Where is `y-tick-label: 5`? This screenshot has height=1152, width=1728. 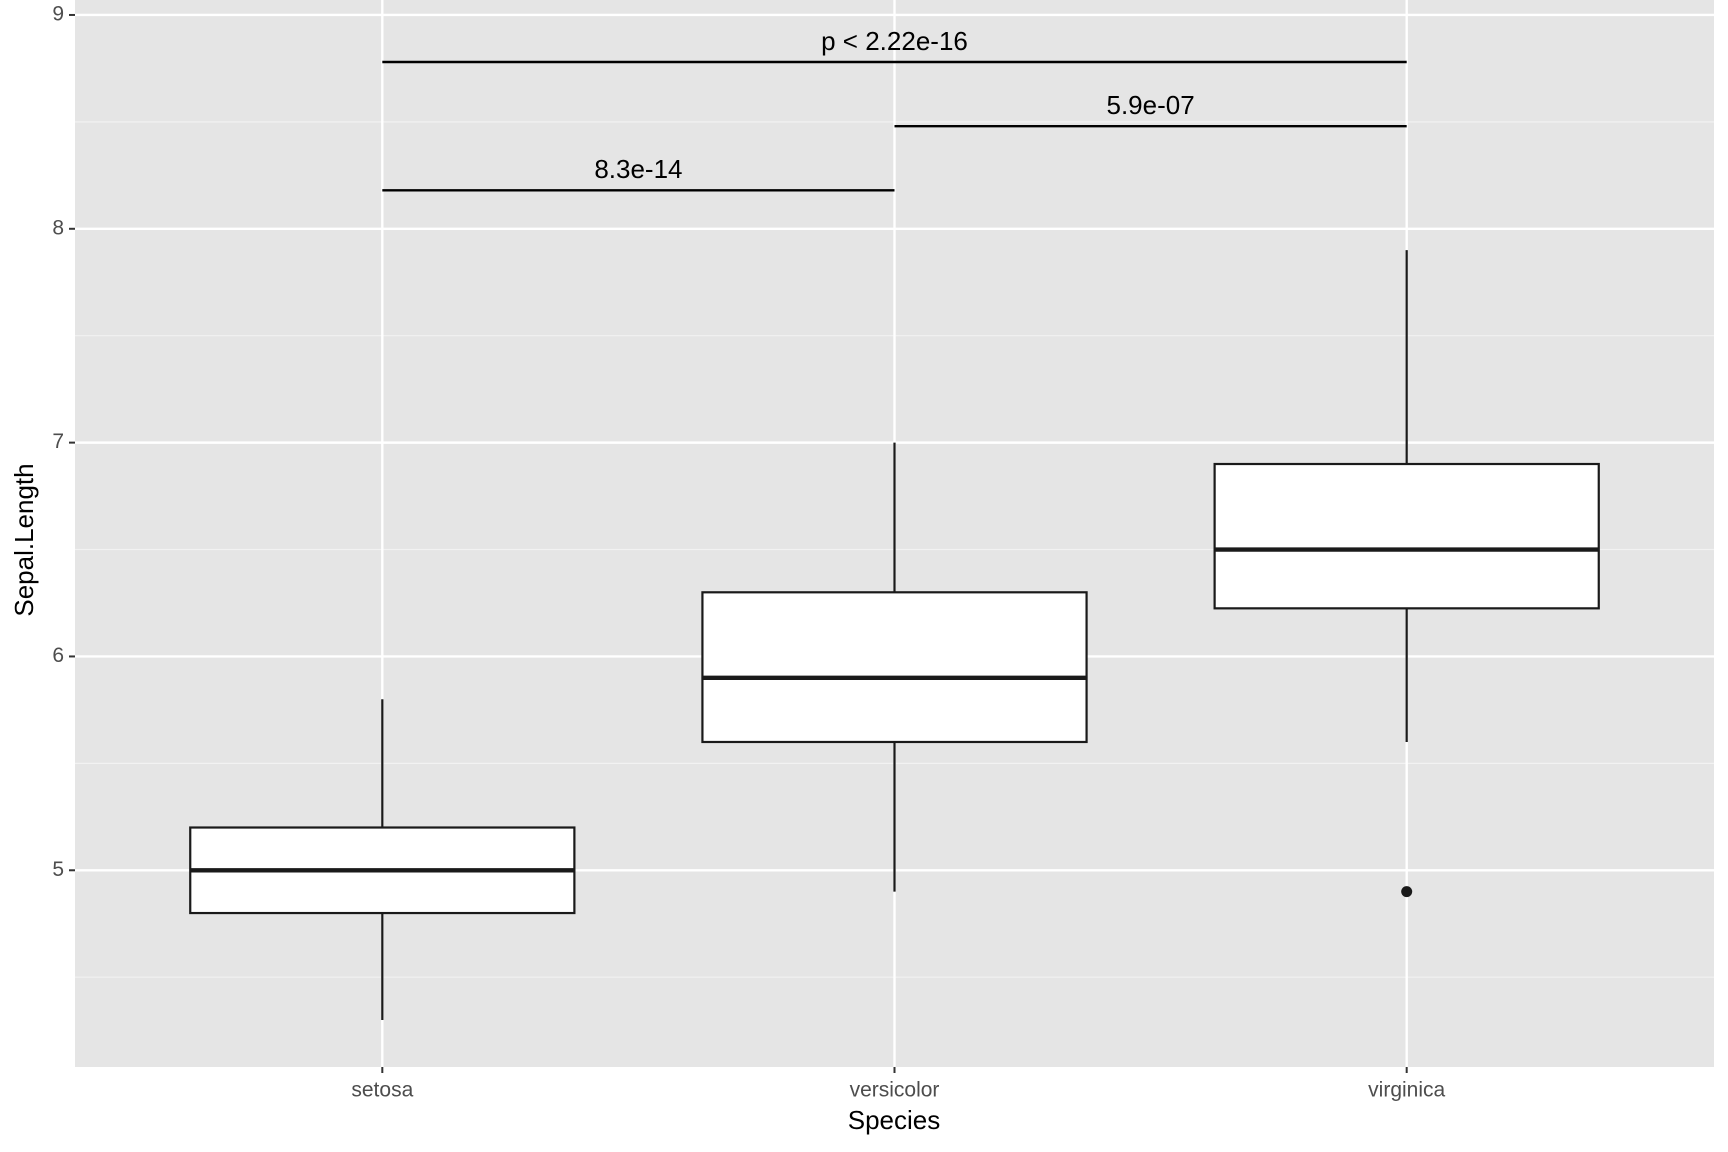
y-tick-label: 5 is located at coordinates (58, 869).